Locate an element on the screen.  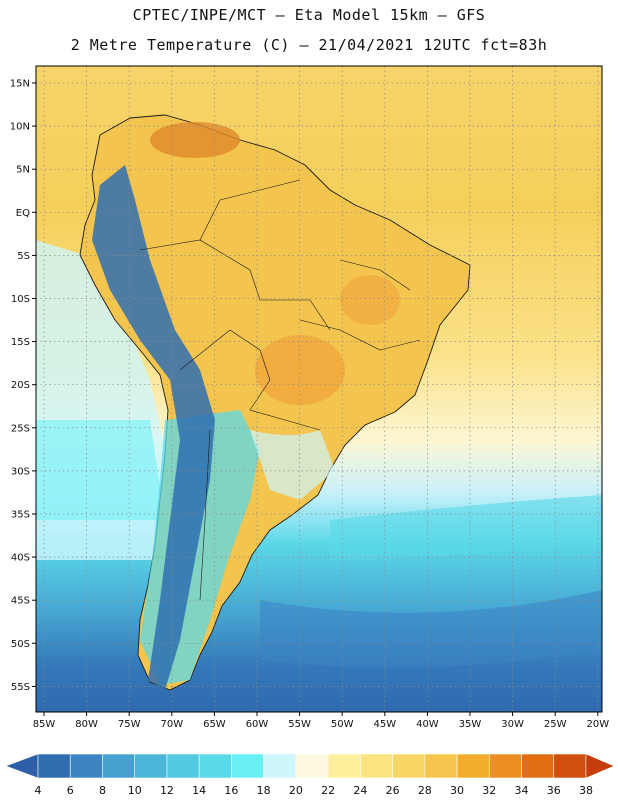
colorbar: 4 6 8 10 12 14 16 18 20 22 24 26 28 30 32 34 36 38 is located at coordinates (310, 775).